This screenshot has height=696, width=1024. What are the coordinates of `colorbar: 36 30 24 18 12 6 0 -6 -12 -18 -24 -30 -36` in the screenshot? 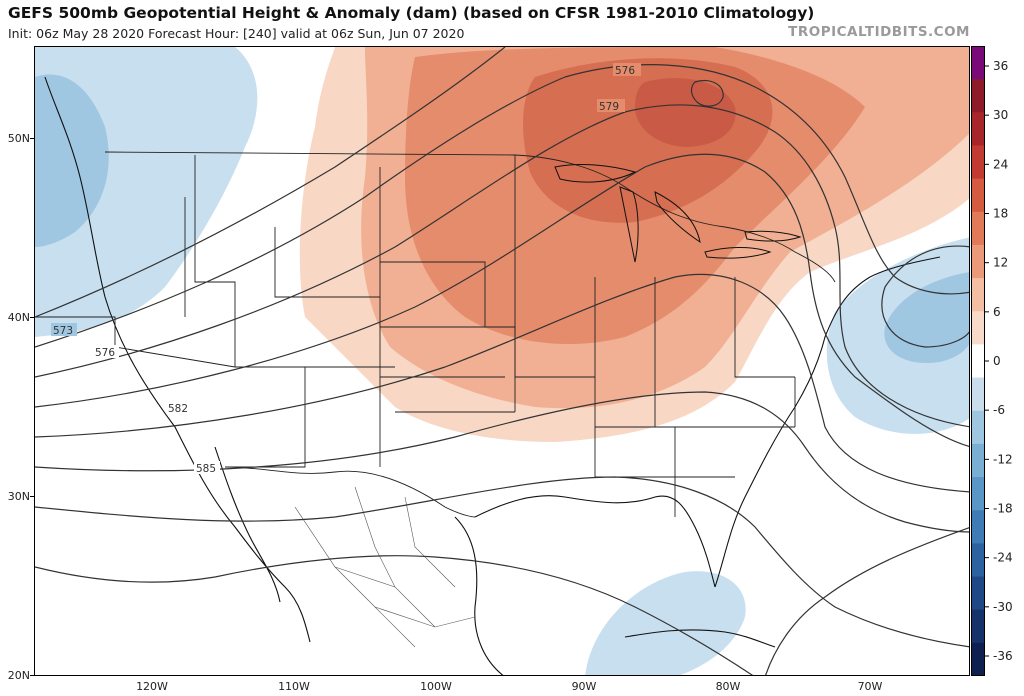 It's located at (995, 361).